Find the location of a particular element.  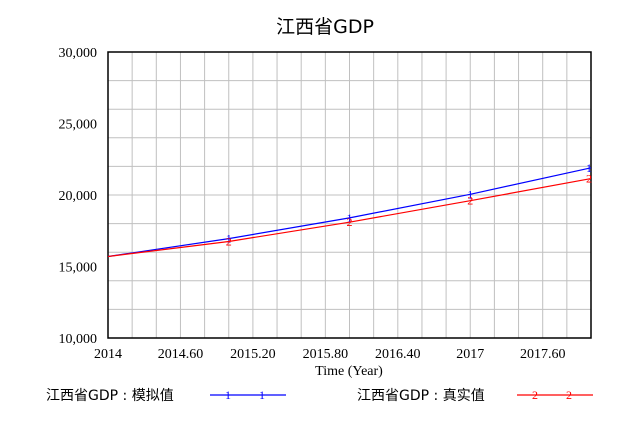

x-tick-label: 2017.60 is located at coordinates (543, 354).